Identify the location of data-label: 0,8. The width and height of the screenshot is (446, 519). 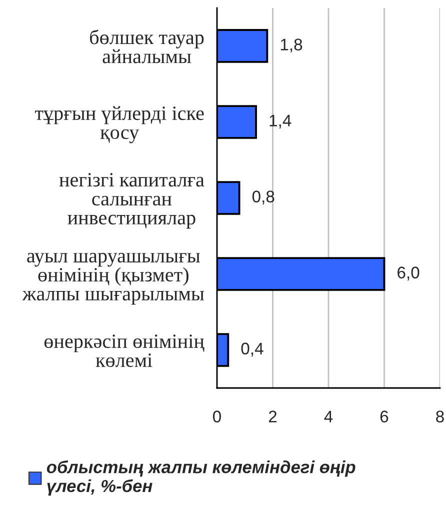
(263, 197).